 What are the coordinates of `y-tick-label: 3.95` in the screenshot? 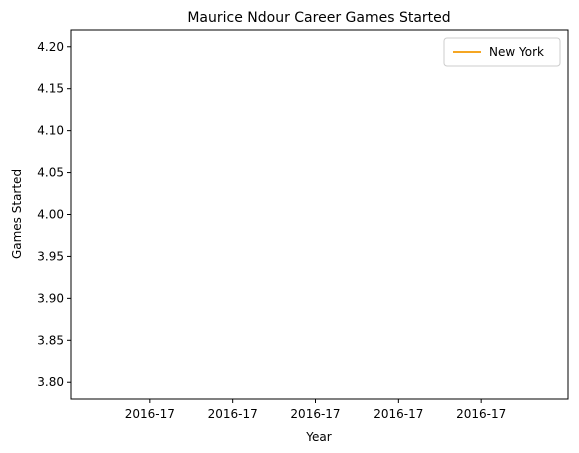 It's located at (50, 256).